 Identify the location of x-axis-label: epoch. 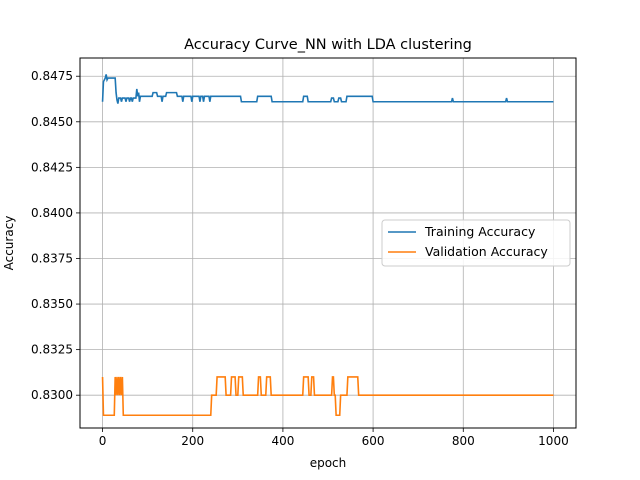
(328, 463).